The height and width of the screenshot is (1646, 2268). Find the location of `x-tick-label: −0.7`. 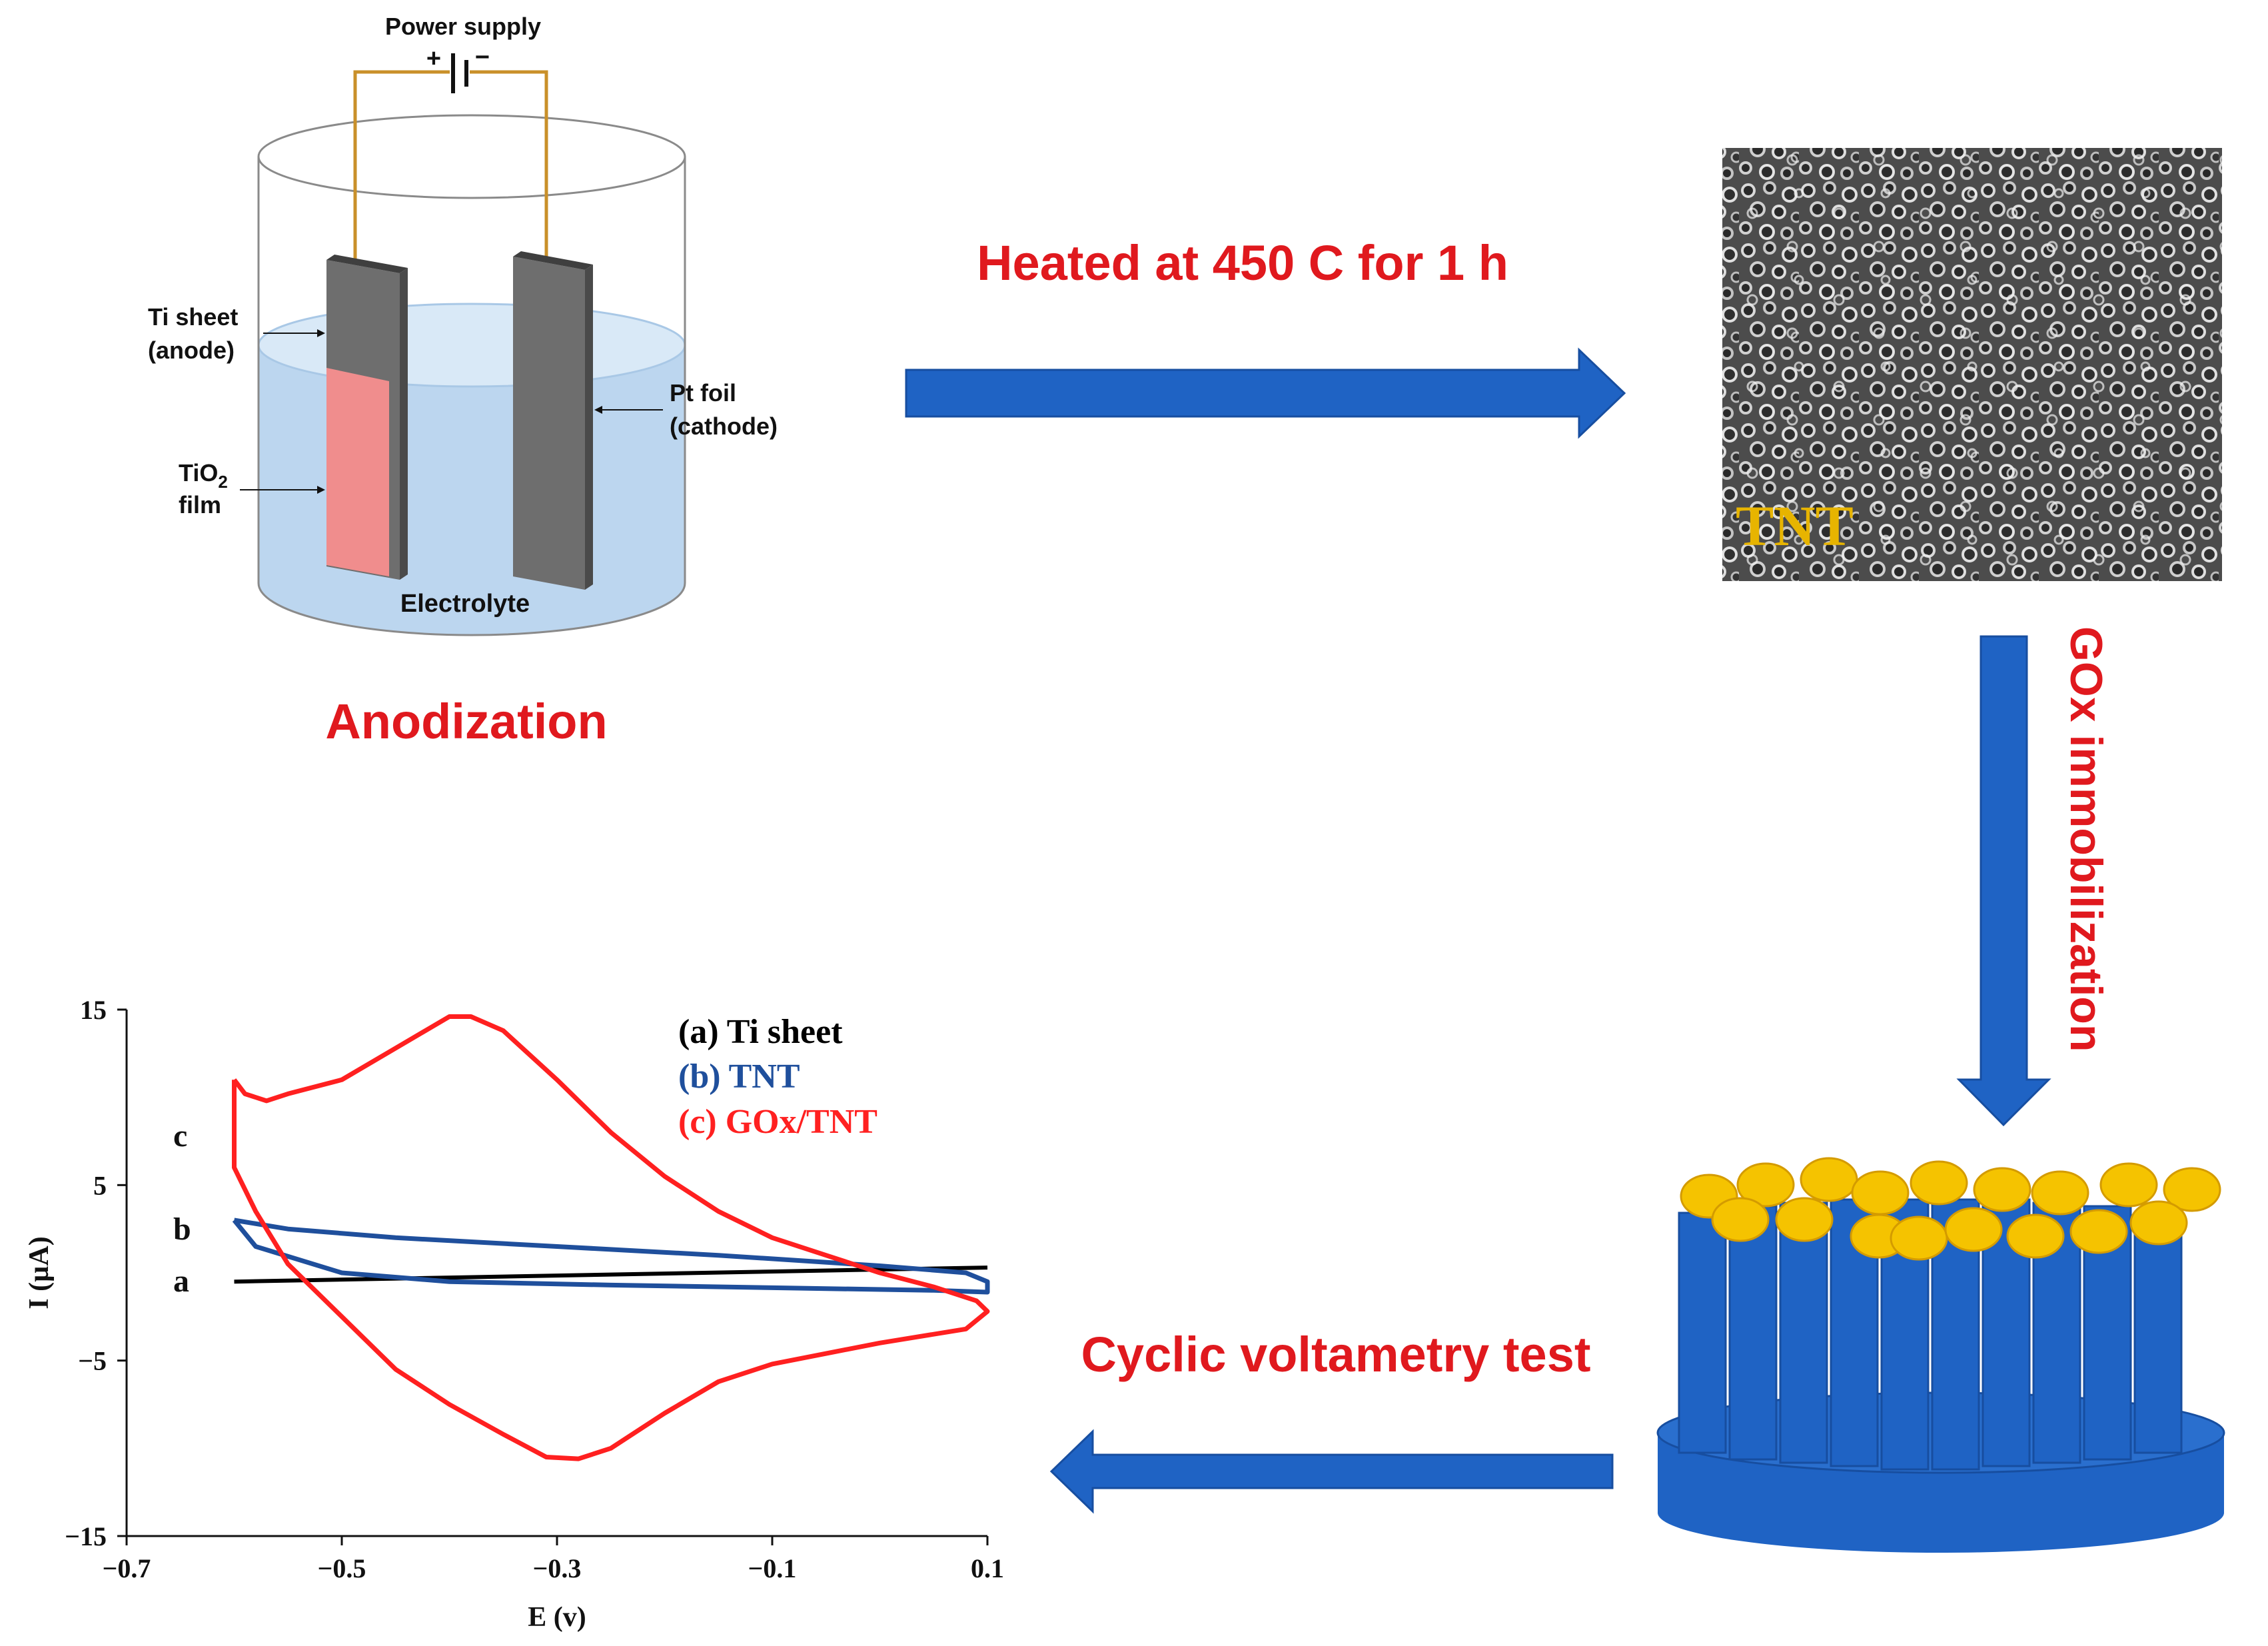

x-tick-label: −0.7 is located at coordinates (127, 1568).